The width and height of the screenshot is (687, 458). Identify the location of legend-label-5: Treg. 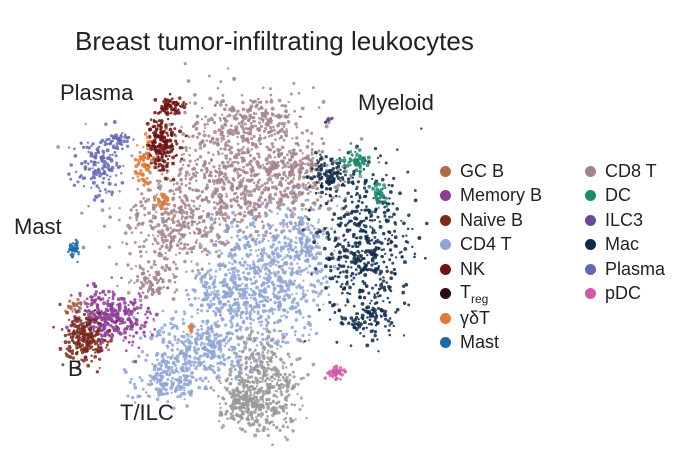
(474, 293).